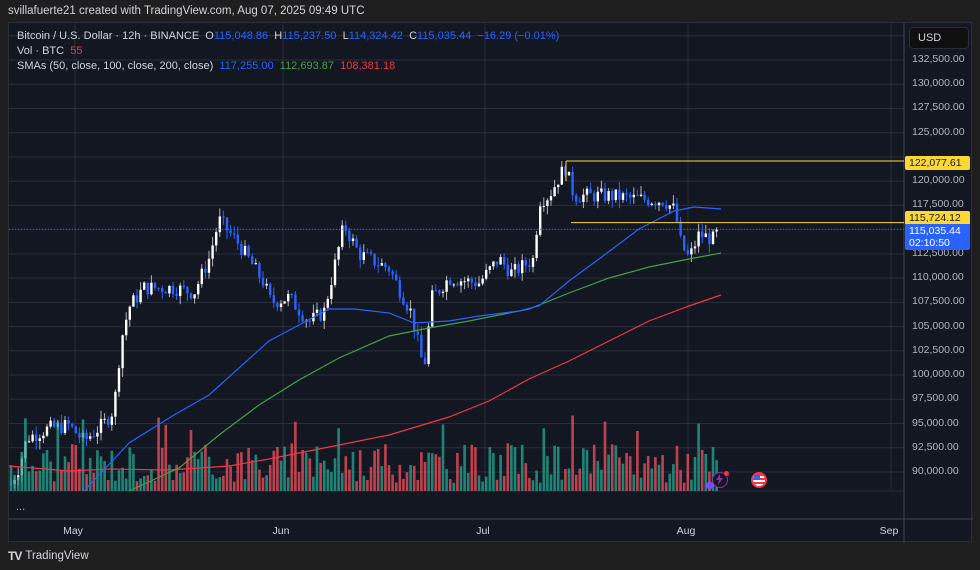 This screenshot has width=980, height=570. I want to click on resistance-price-label: 122,077.61, so click(937, 163).